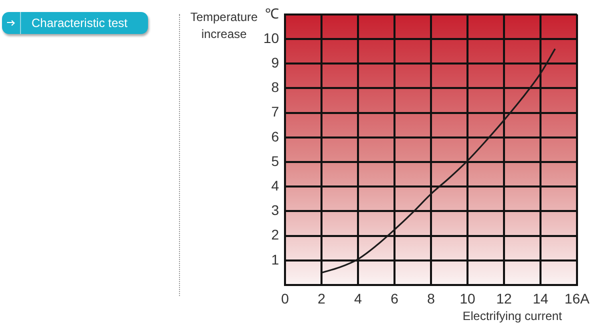 This screenshot has height=330, width=600. What do you see at coordinates (394, 298) in the screenshot?
I see `x-tick-label: 6` at bounding box center [394, 298].